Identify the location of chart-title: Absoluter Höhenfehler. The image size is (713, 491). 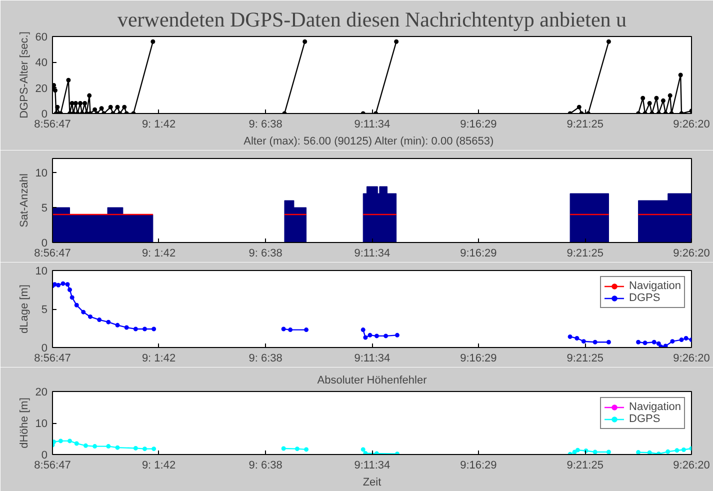
(372, 380).